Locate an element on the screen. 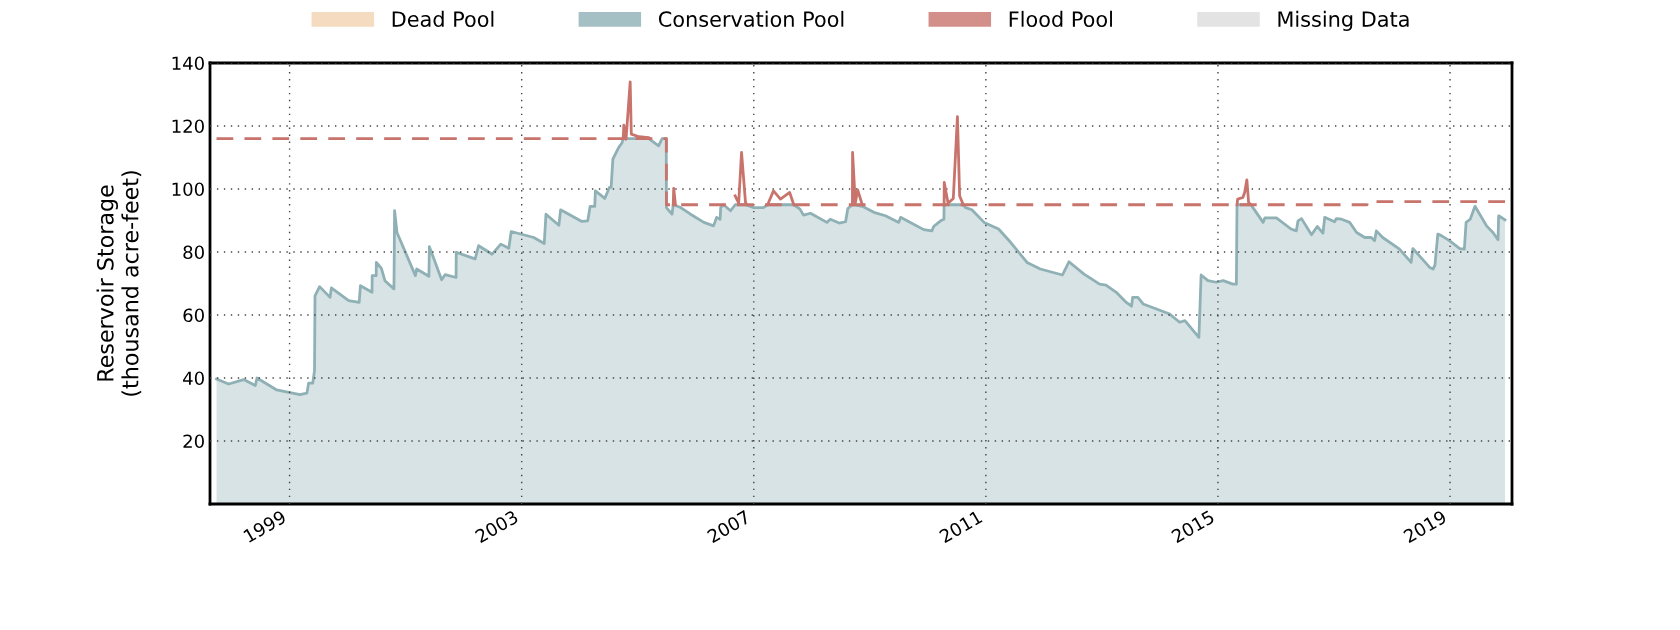 Image resolution: width=1680 pixels, height=630 pixels. y-axis-title: Reservoir Storage (thousand acre-feet) is located at coordinates (119, 283).